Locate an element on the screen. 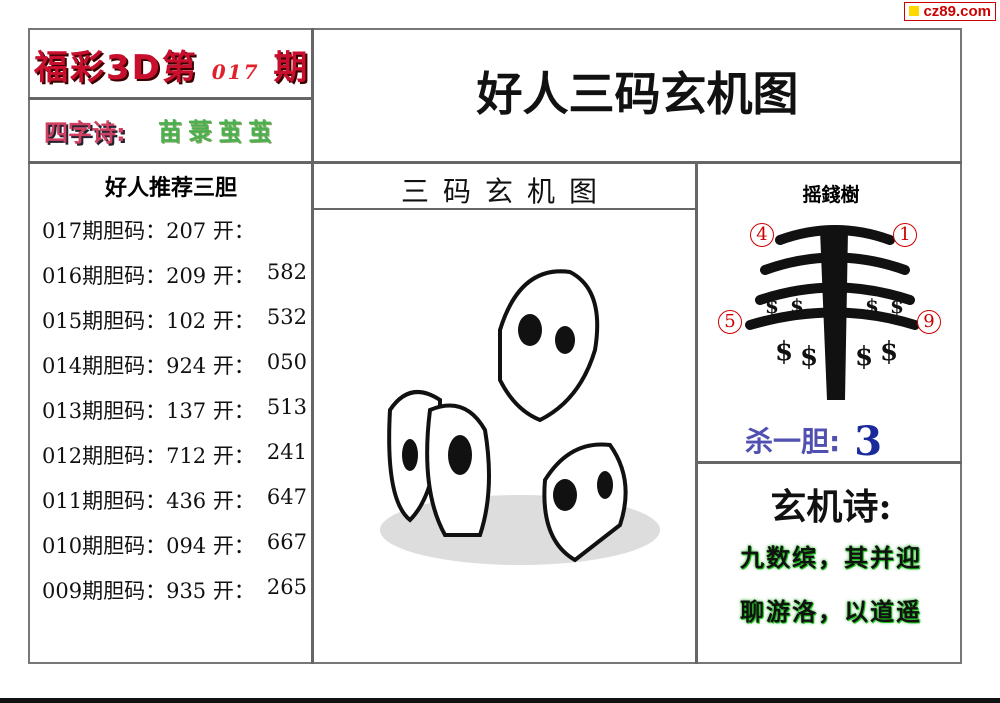 The image size is (1000, 703). four-char-poem-label: 四字诗: is located at coordinates (85, 133).